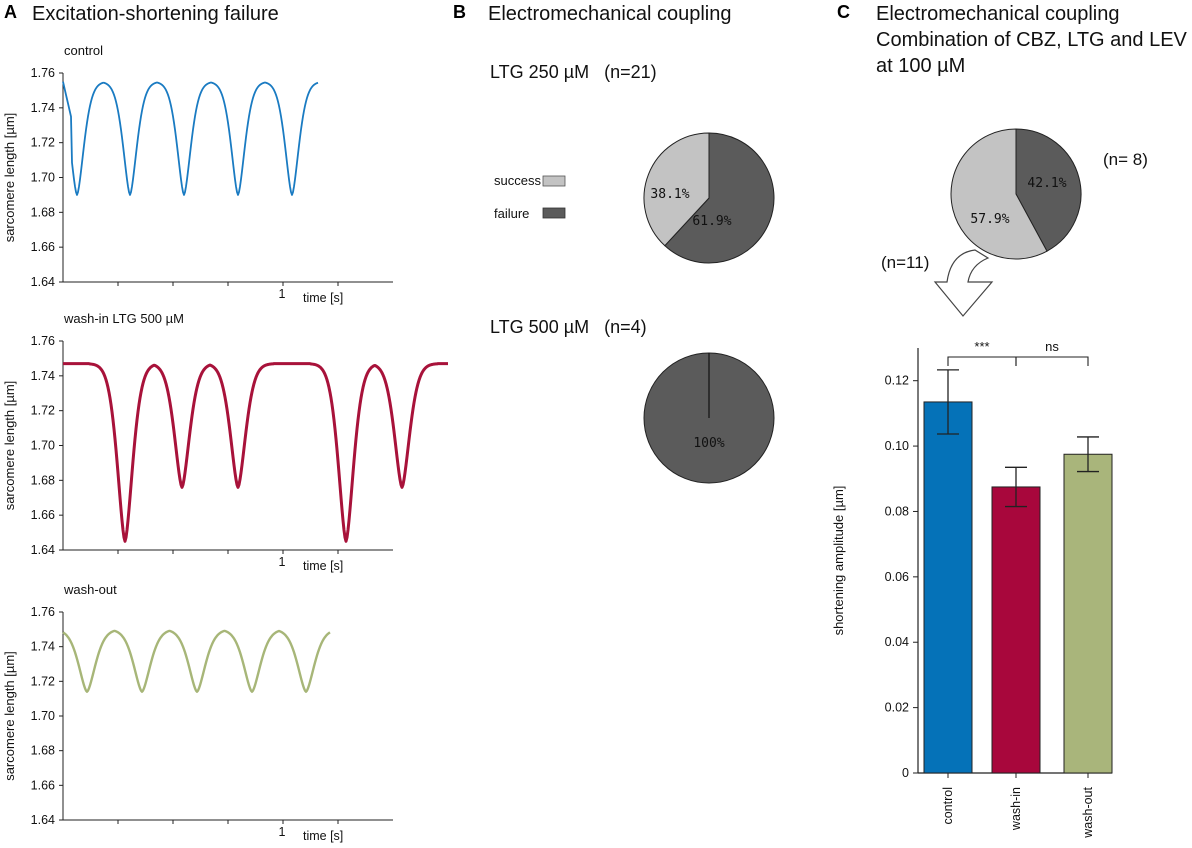  What do you see at coordinates (905, 773) in the screenshot?
I see `bar-y-tick-label: 0` at bounding box center [905, 773].